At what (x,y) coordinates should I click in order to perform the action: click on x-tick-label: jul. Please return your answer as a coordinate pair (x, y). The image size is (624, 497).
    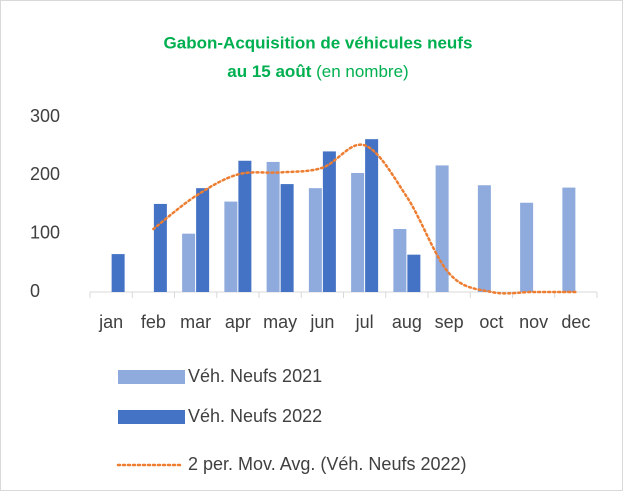
    Looking at the image, I should click on (364, 322).